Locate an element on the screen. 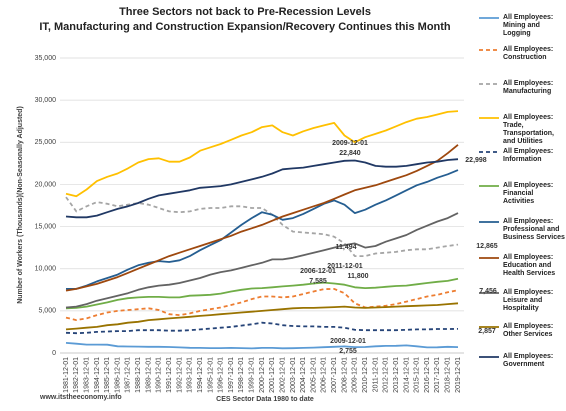 The height and width of the screenshot is (411, 566). annotation: 11,494 is located at coordinates (345, 247).